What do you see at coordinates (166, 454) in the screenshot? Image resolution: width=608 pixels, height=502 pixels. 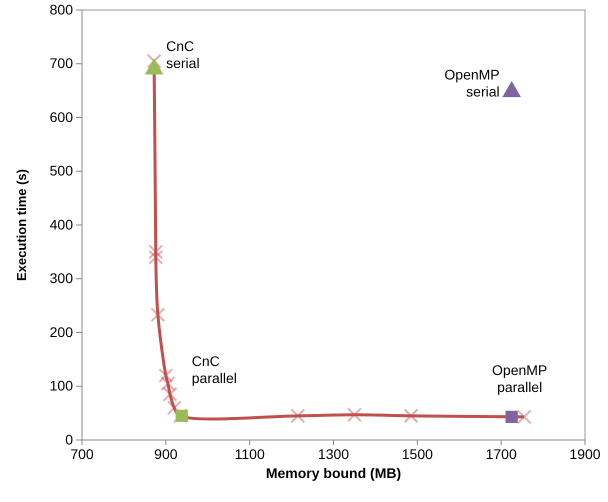 I see `x-tick-label: 900` at bounding box center [166, 454].